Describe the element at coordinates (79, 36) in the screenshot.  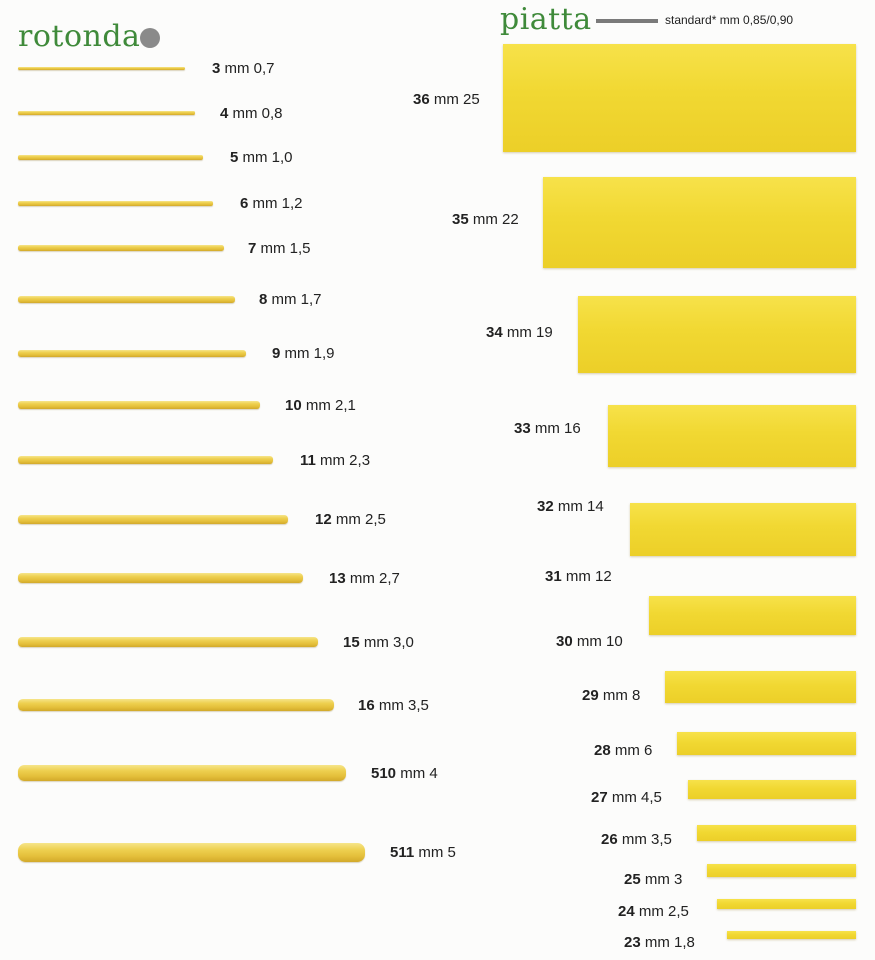
I see `rotonda-title: rotonda` at that location.